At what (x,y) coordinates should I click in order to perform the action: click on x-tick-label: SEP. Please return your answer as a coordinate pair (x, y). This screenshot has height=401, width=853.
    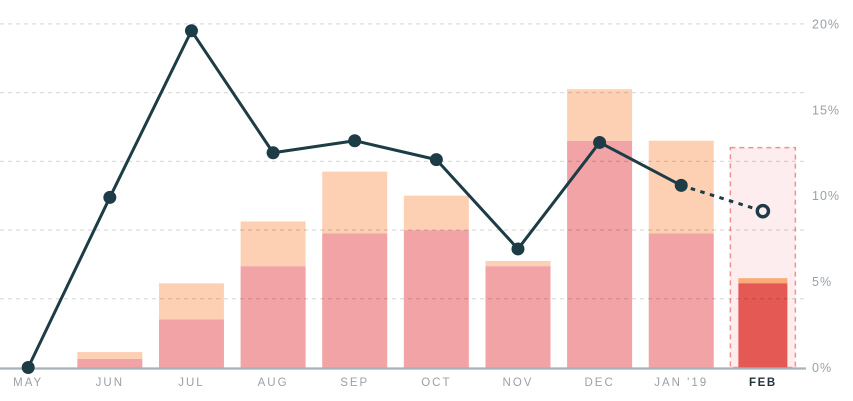
    Looking at the image, I should click on (354, 383).